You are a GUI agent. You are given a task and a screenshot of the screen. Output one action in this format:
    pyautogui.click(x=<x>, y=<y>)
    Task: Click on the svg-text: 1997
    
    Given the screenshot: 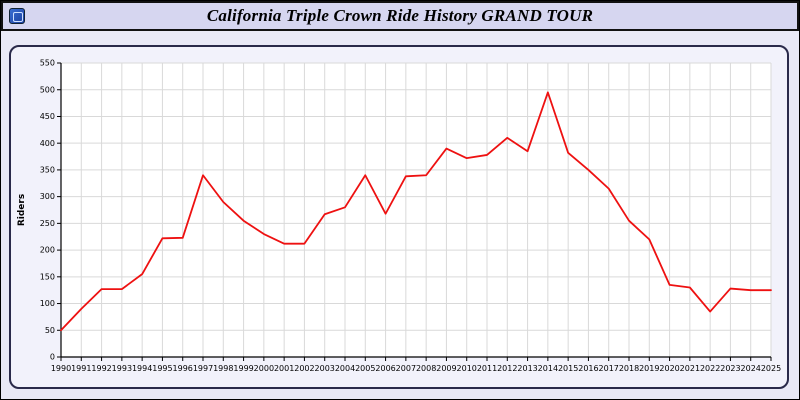 What is the action you would take?
    pyautogui.click(x=203, y=368)
    